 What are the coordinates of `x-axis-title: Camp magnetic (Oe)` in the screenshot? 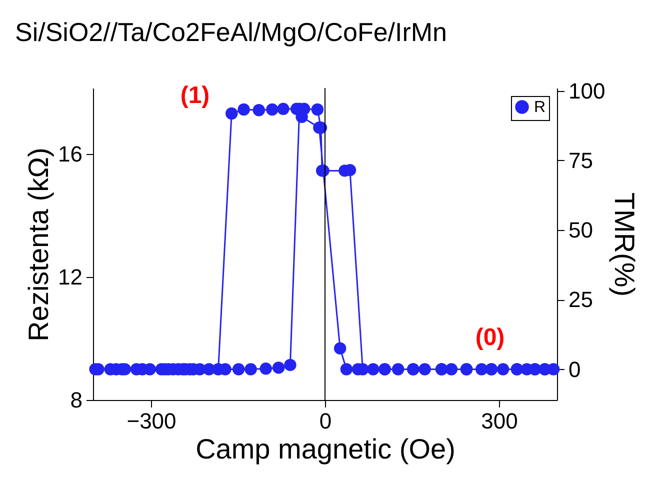 It's located at (326, 449).